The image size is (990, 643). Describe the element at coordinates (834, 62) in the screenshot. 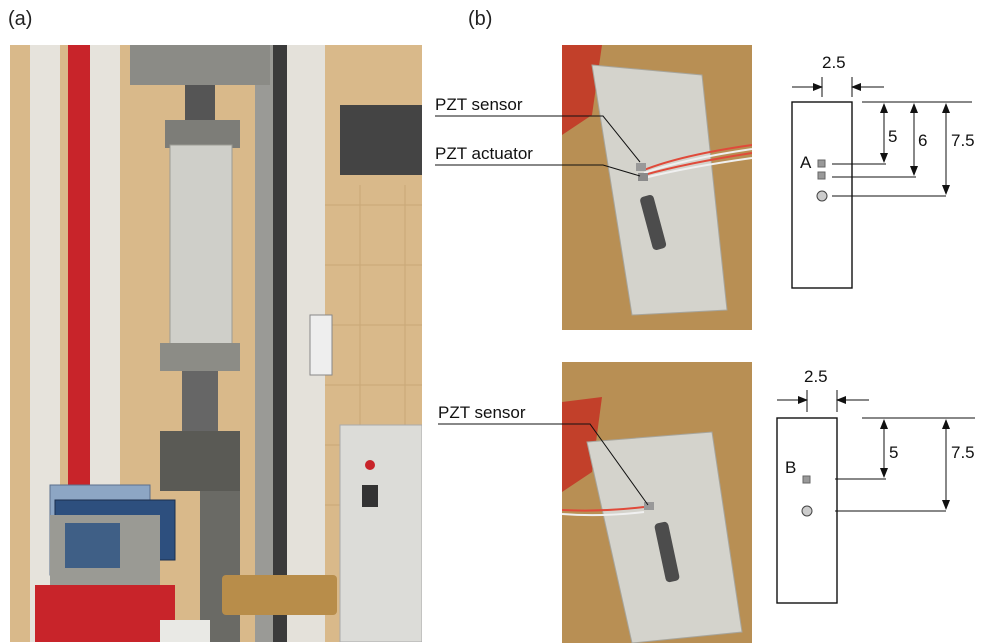

I see `dim-width-top: 2.5` at that location.